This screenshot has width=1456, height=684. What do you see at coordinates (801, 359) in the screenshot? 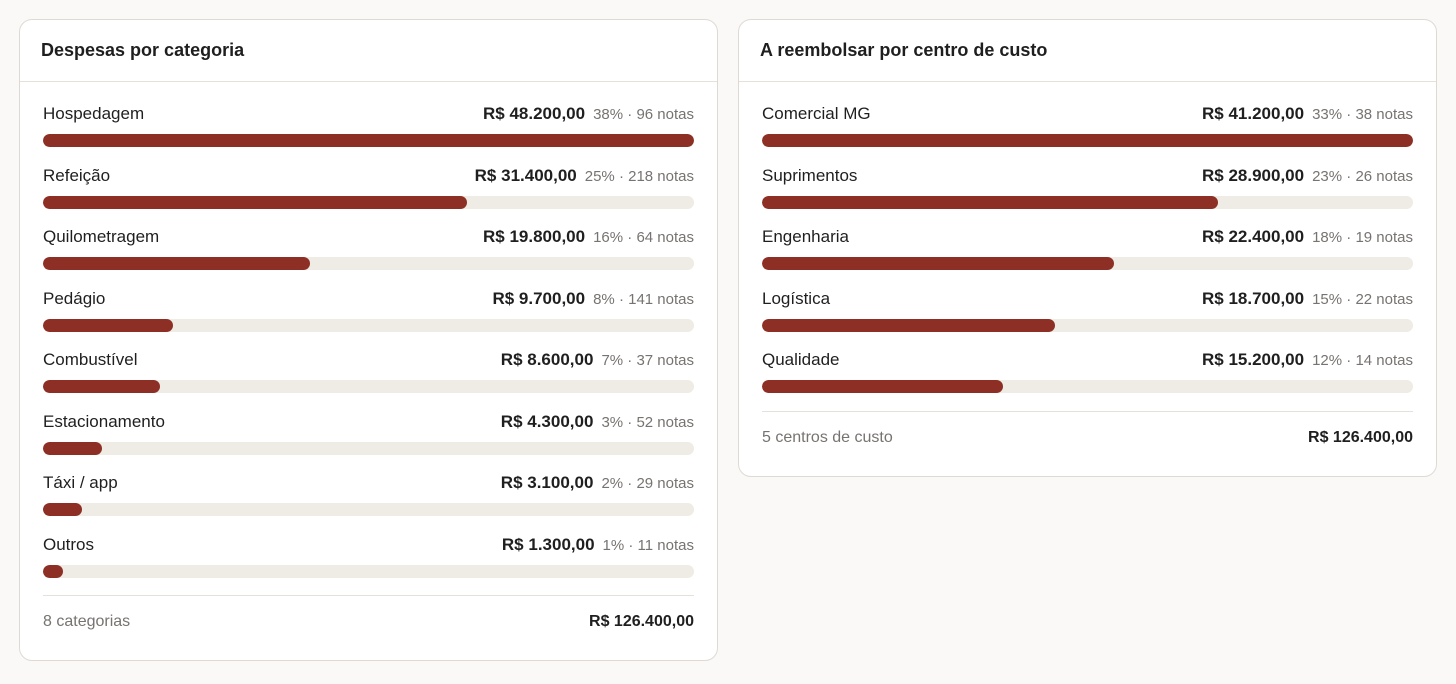
I see `row-label: Qualidade` at bounding box center [801, 359].